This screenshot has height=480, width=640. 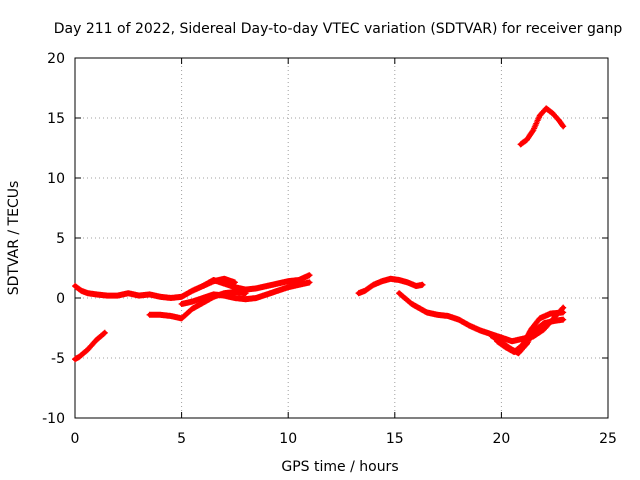 What do you see at coordinates (60, 299) in the screenshot?
I see `y-tick-label: 0` at bounding box center [60, 299].